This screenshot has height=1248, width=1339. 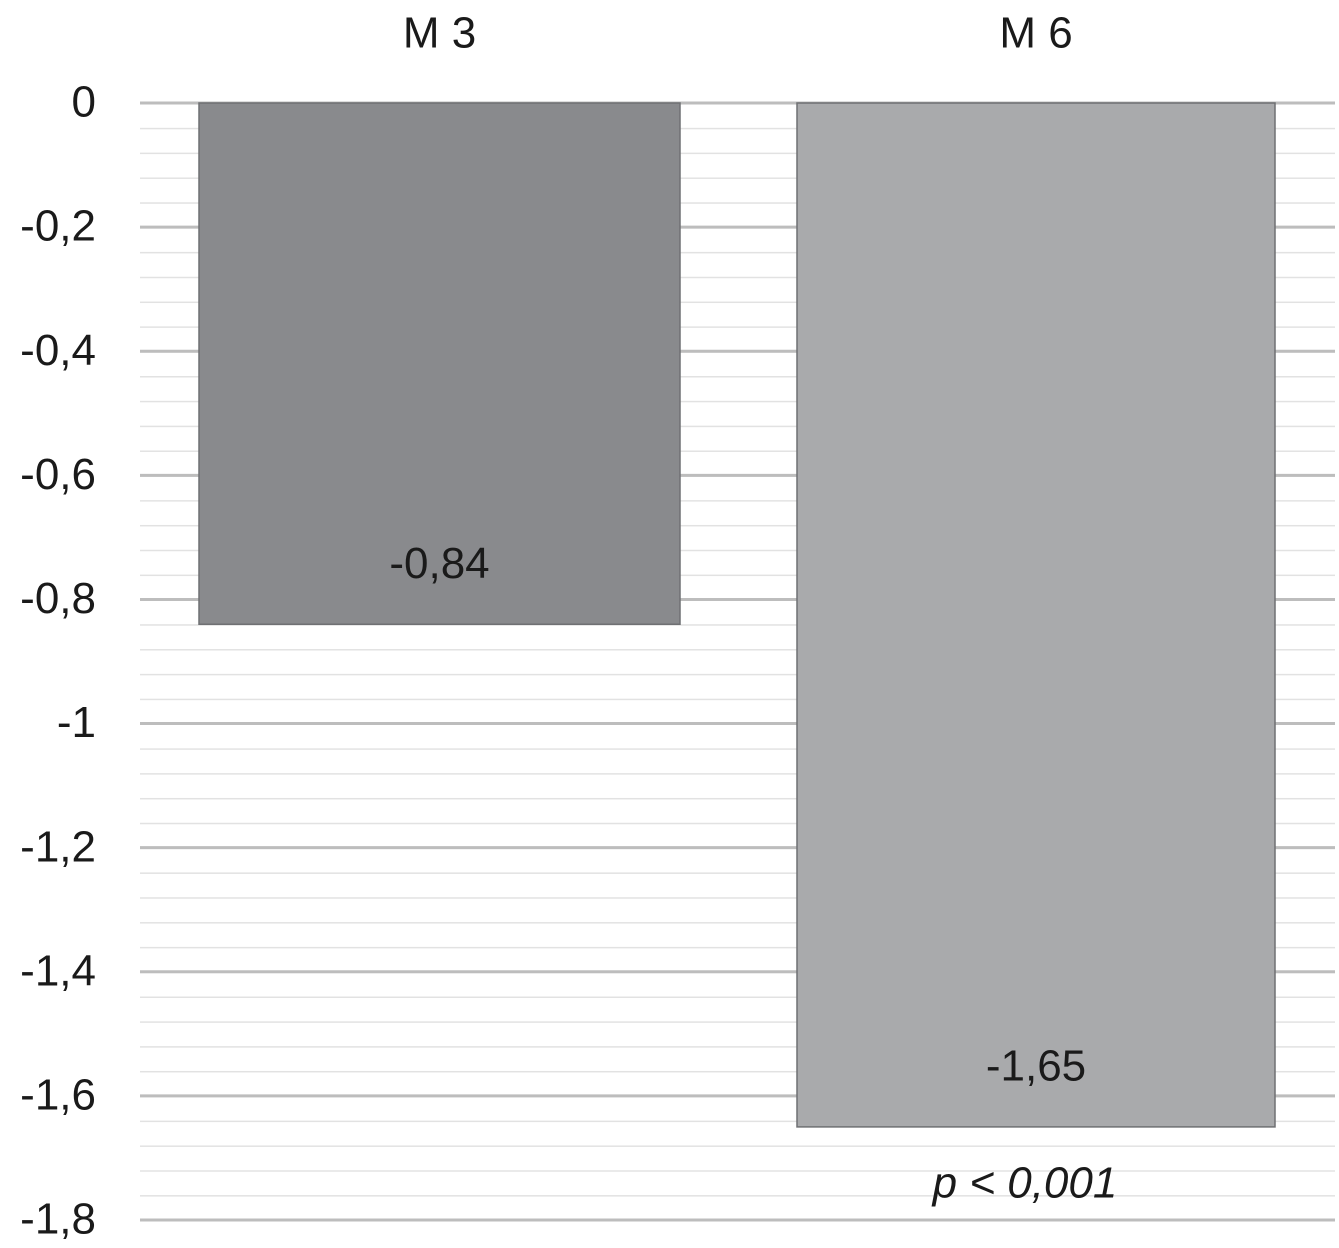 What do you see at coordinates (58, 970) in the screenshot?
I see `y-tick-label: -1,4` at bounding box center [58, 970].